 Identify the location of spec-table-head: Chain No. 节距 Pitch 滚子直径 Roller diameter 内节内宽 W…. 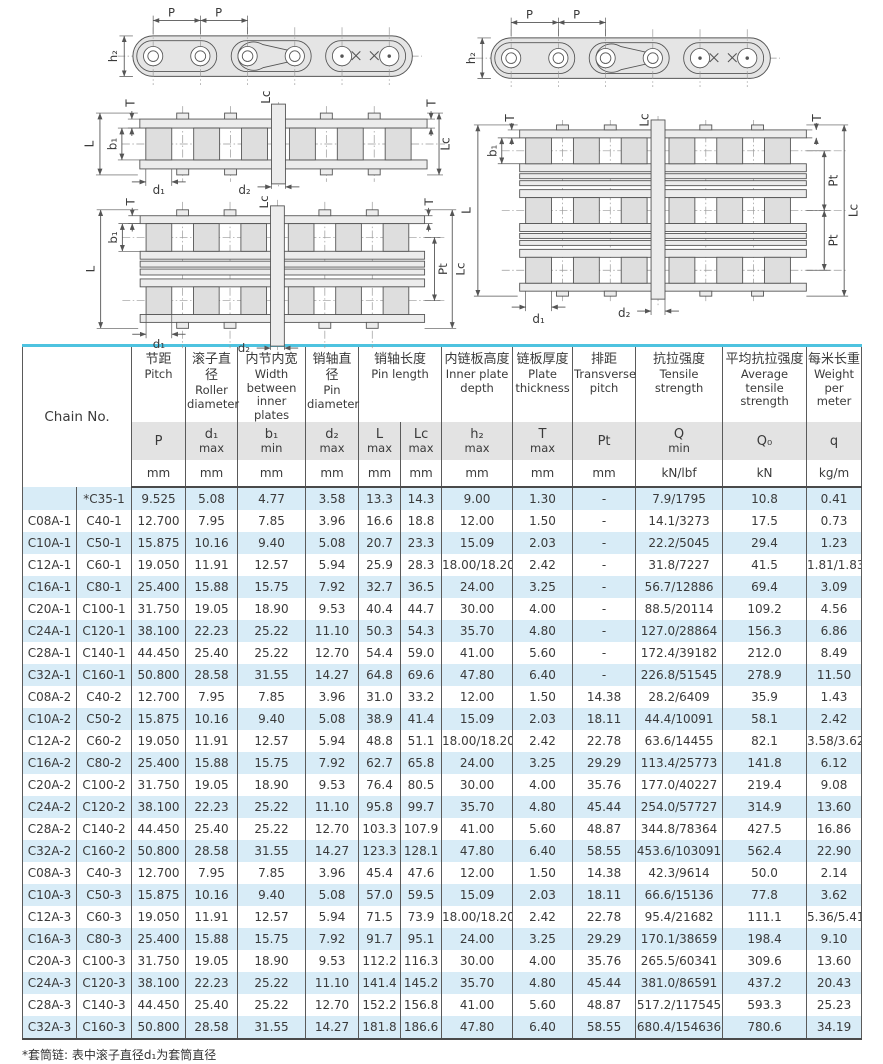
(442, 416).